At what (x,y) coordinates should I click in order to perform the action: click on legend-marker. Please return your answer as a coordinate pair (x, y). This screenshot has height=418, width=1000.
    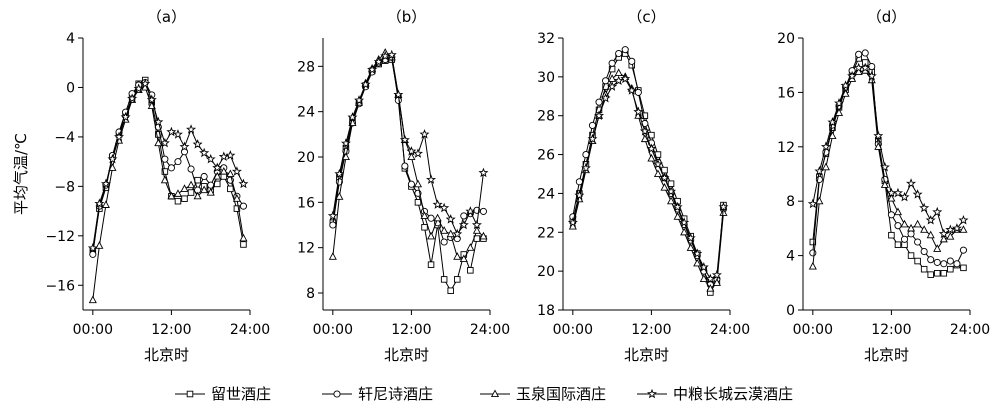
    Looking at the image, I should click on (652, 393).